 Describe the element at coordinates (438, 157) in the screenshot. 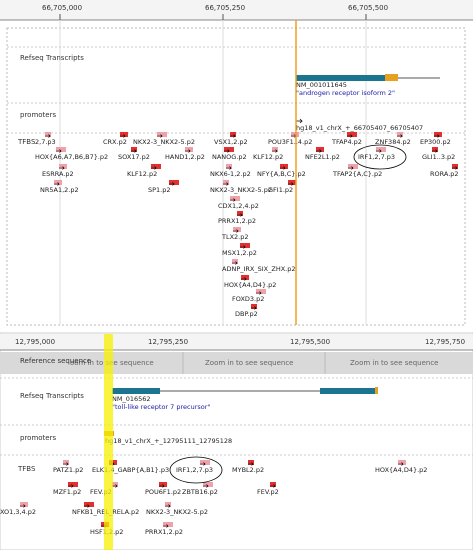

I see `tfbs-label: GLI1..3.p2` at that location.